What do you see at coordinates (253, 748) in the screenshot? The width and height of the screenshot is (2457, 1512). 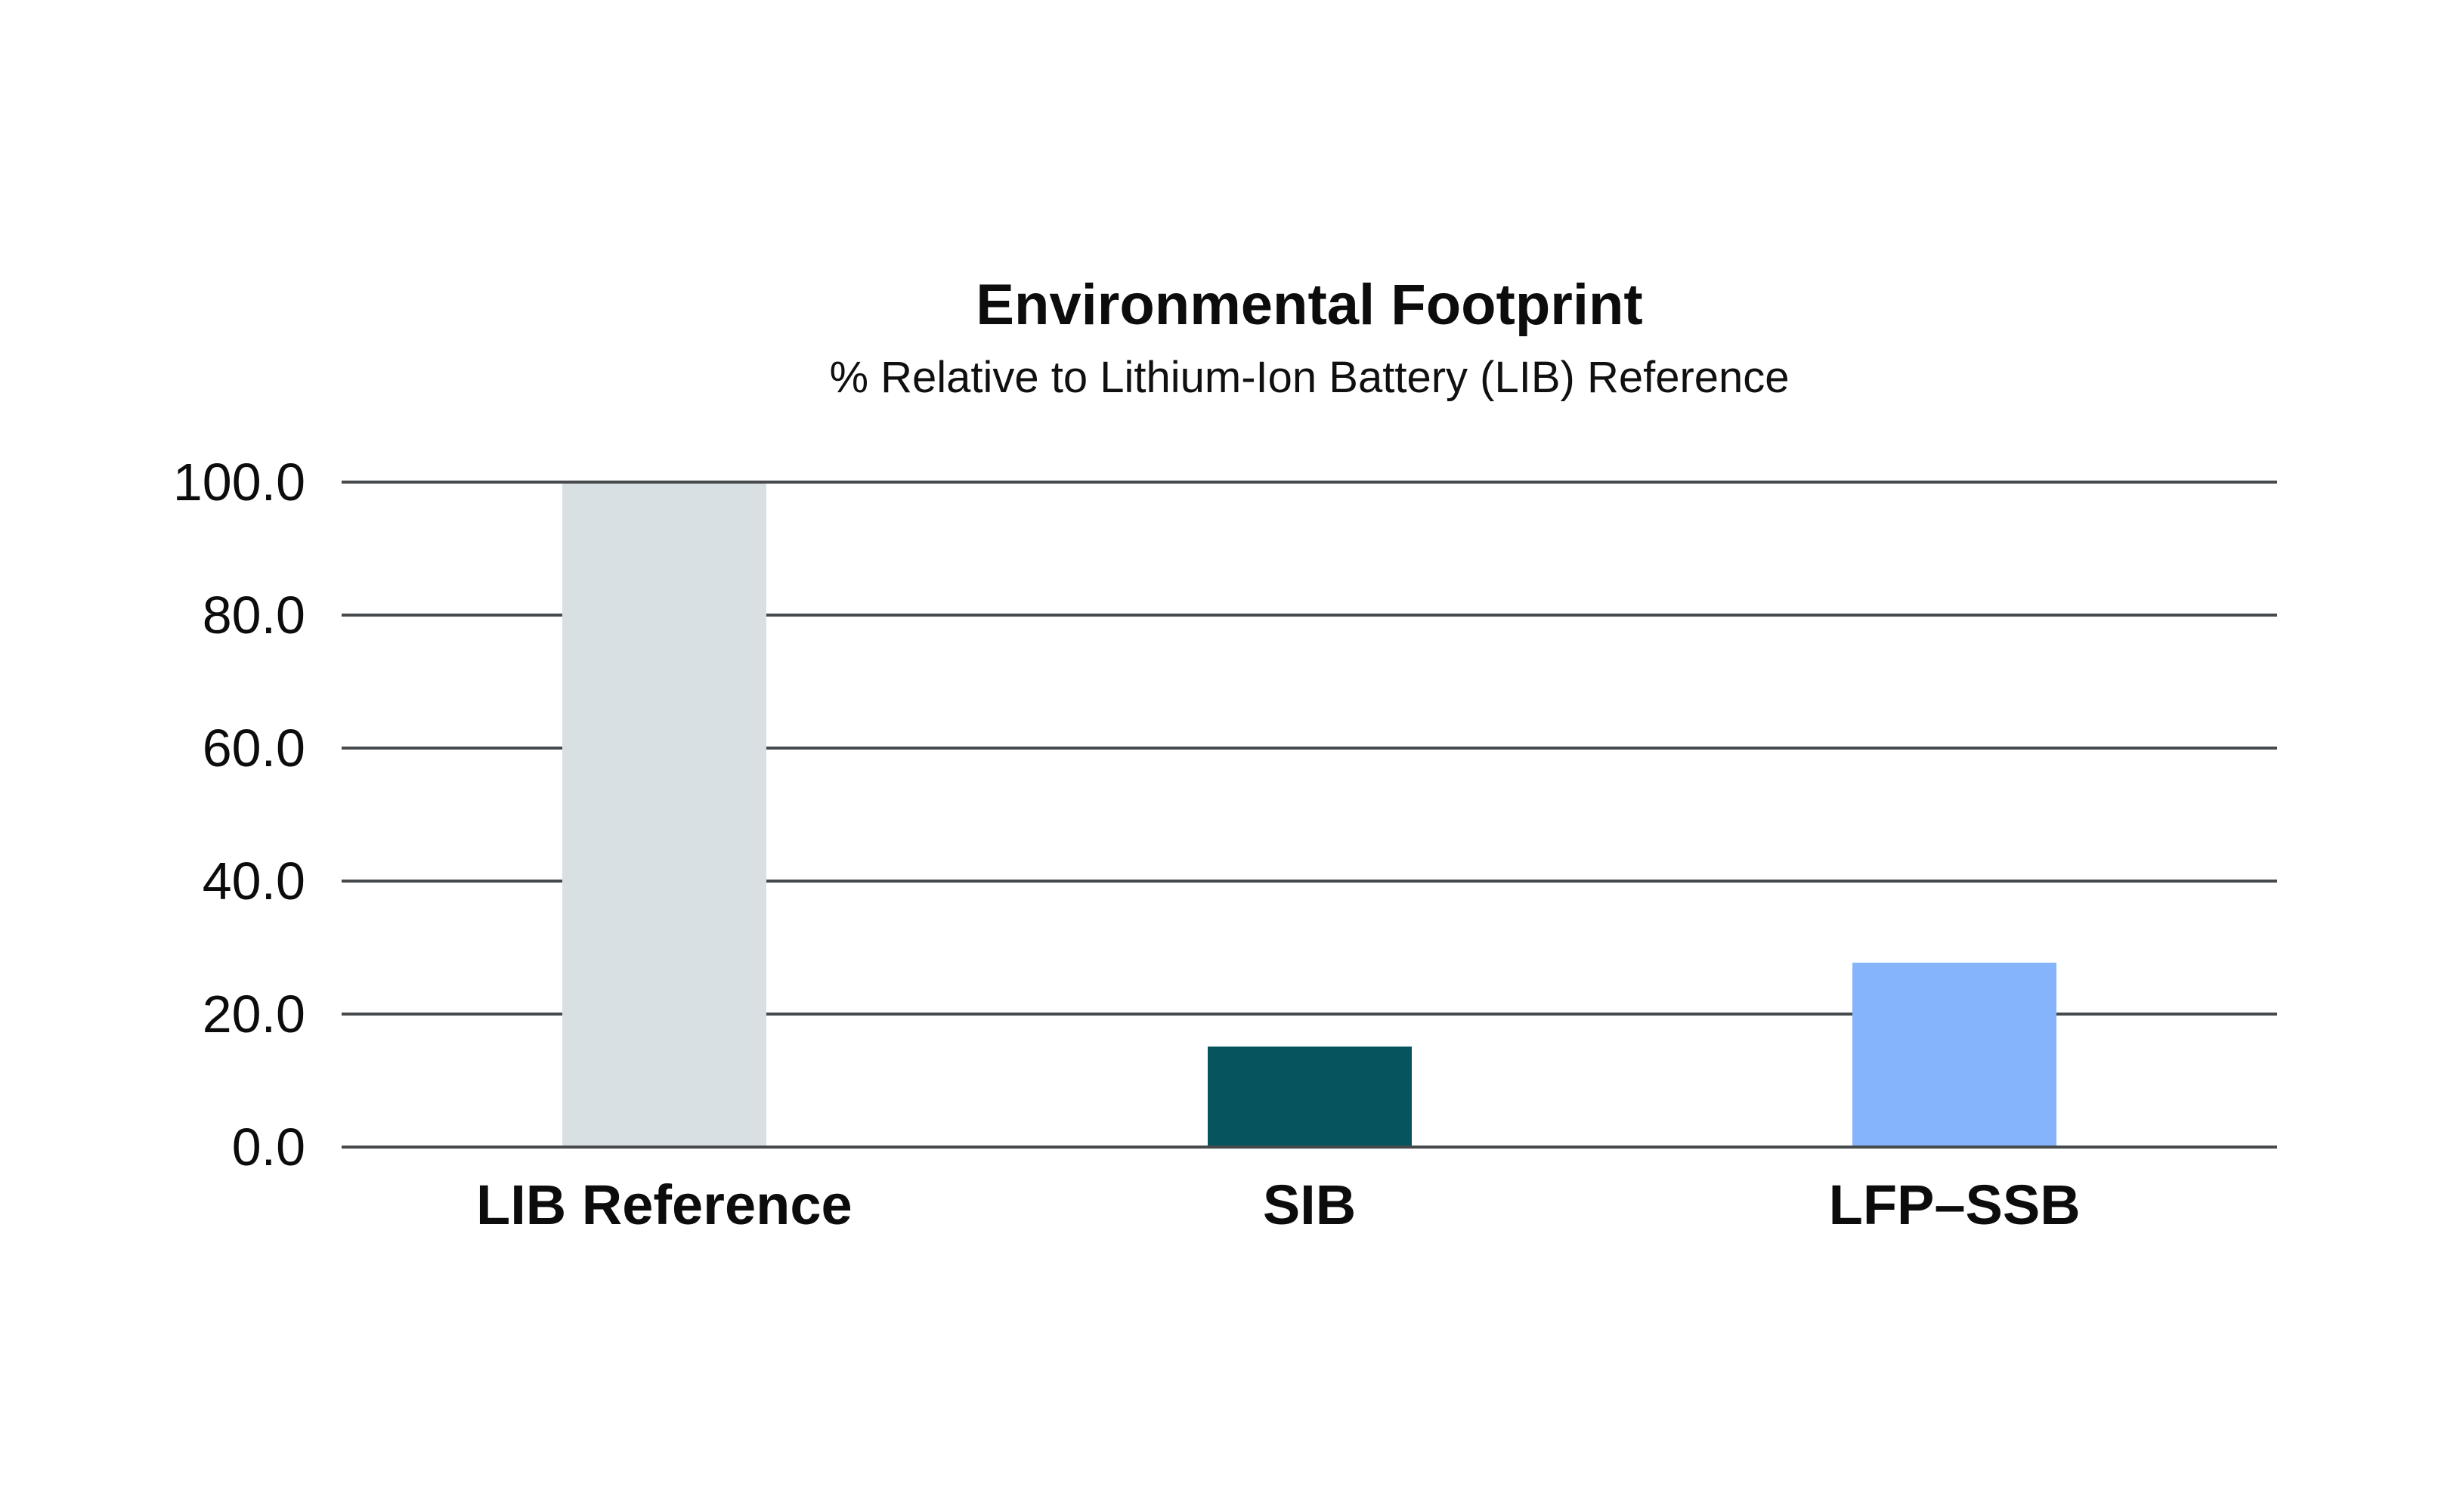 I see `y-tick-label: 60.0` at bounding box center [253, 748].